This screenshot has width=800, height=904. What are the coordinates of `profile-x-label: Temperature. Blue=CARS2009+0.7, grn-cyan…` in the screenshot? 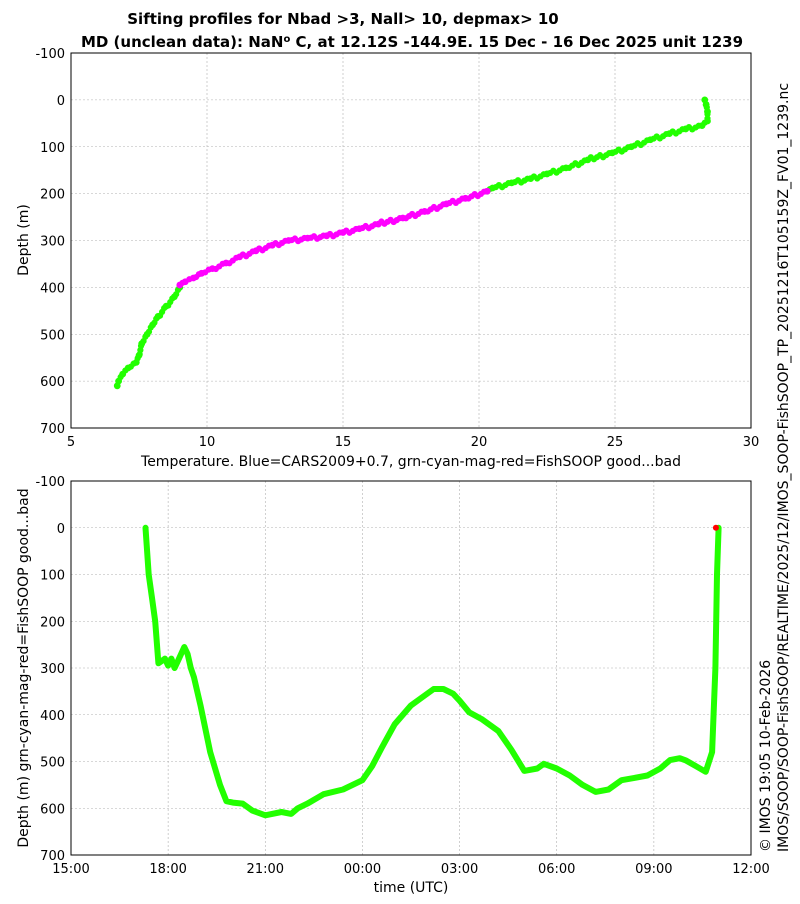 It's located at (410, 462).